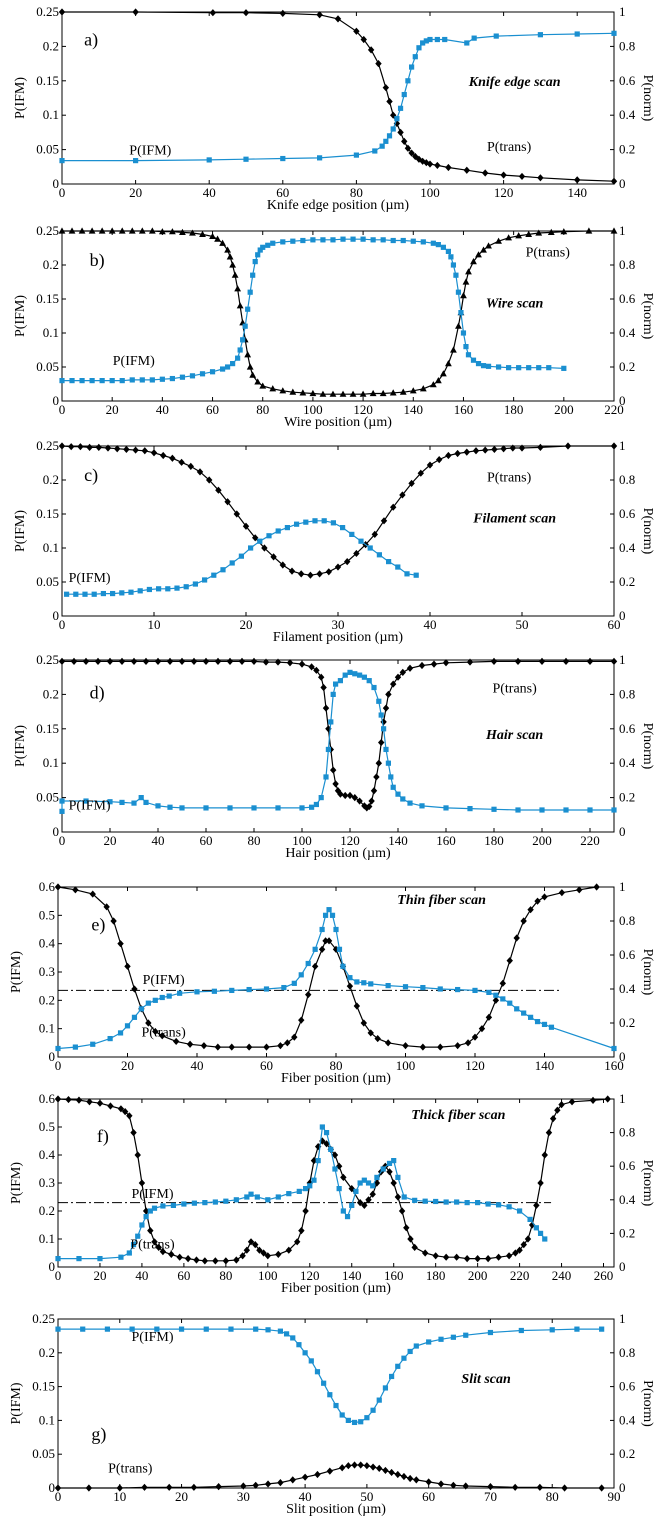 The height and width of the screenshot is (1520, 658). I want to click on right-tick-label: 0, so click(622, 183).